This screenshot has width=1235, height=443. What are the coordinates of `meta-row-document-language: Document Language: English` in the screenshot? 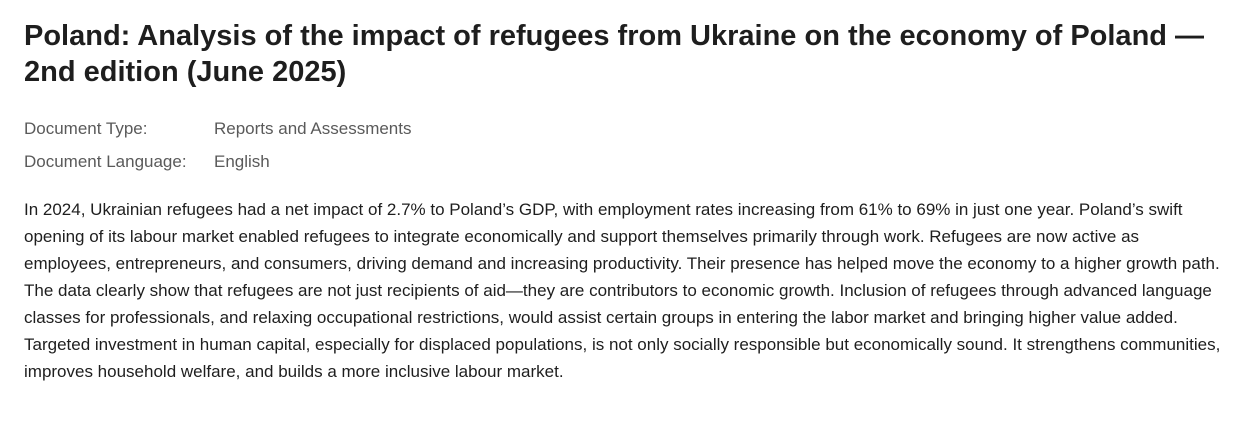 It's located at (619, 161).